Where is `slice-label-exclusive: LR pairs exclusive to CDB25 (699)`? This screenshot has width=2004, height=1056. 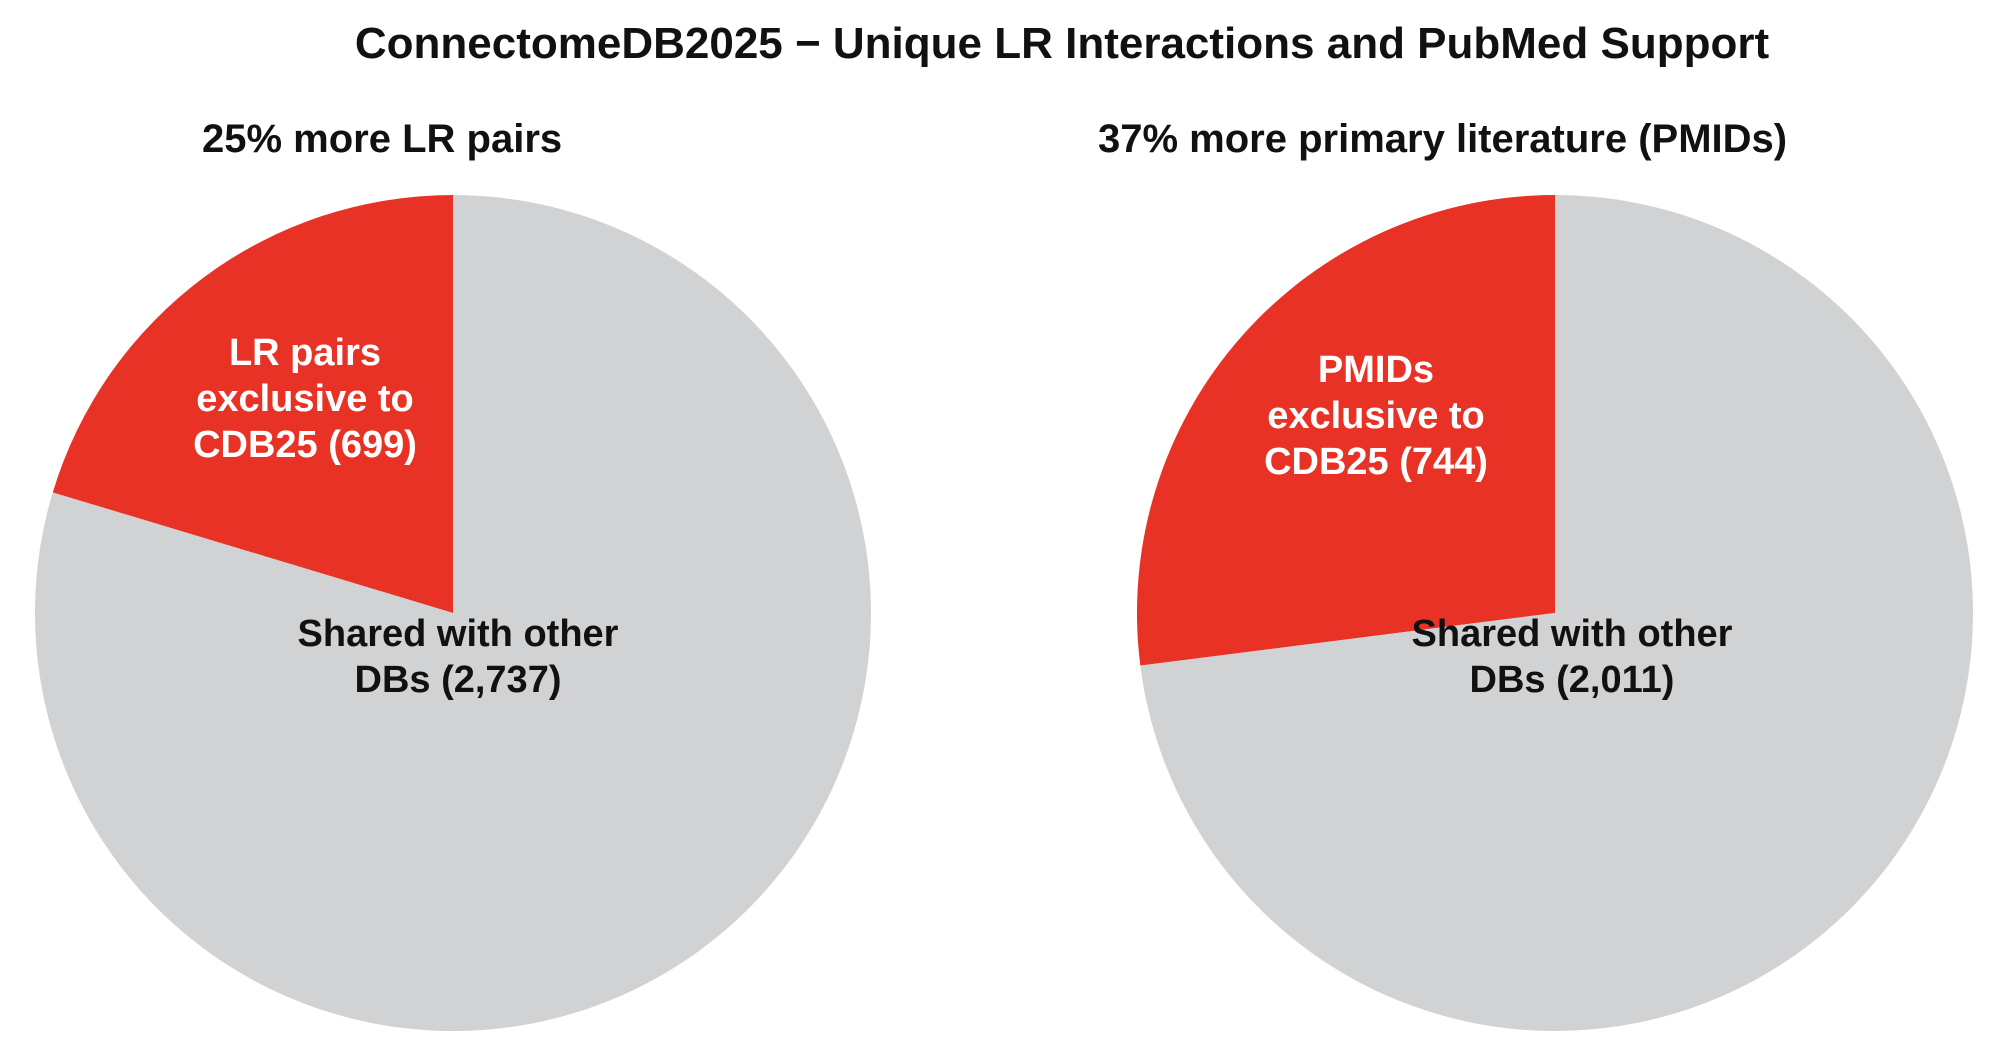 slice-label-exclusive: LR pairs exclusive to CDB25 (699) is located at coordinates (305, 399).